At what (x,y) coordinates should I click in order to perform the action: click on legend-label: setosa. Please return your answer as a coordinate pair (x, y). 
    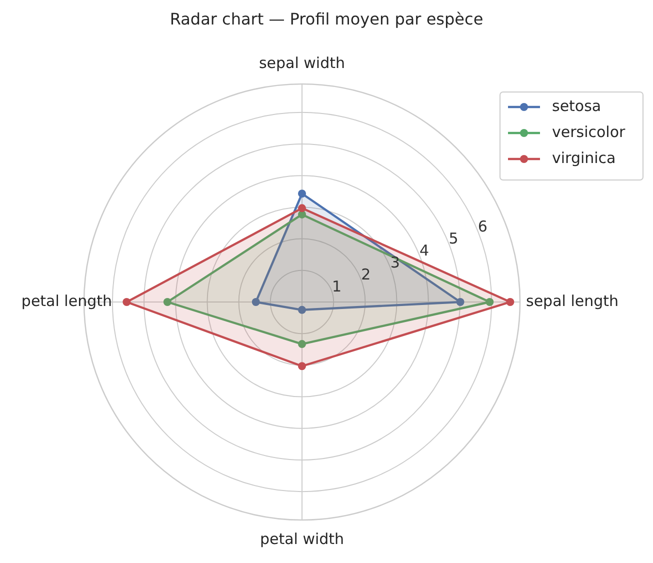
    Looking at the image, I should click on (577, 106).